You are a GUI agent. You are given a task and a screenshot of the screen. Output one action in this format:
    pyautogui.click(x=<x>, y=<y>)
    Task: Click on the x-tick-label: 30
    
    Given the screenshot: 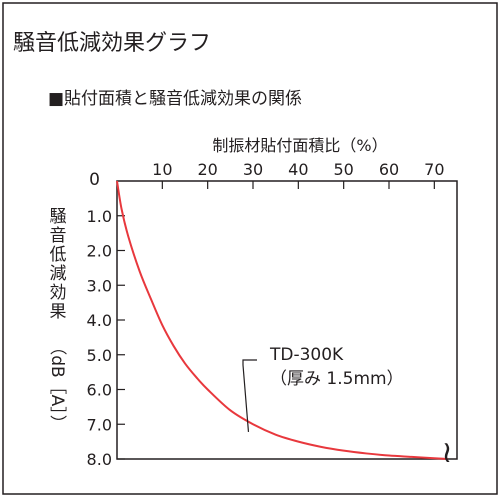 What is the action you would take?
    pyautogui.click(x=253, y=169)
    